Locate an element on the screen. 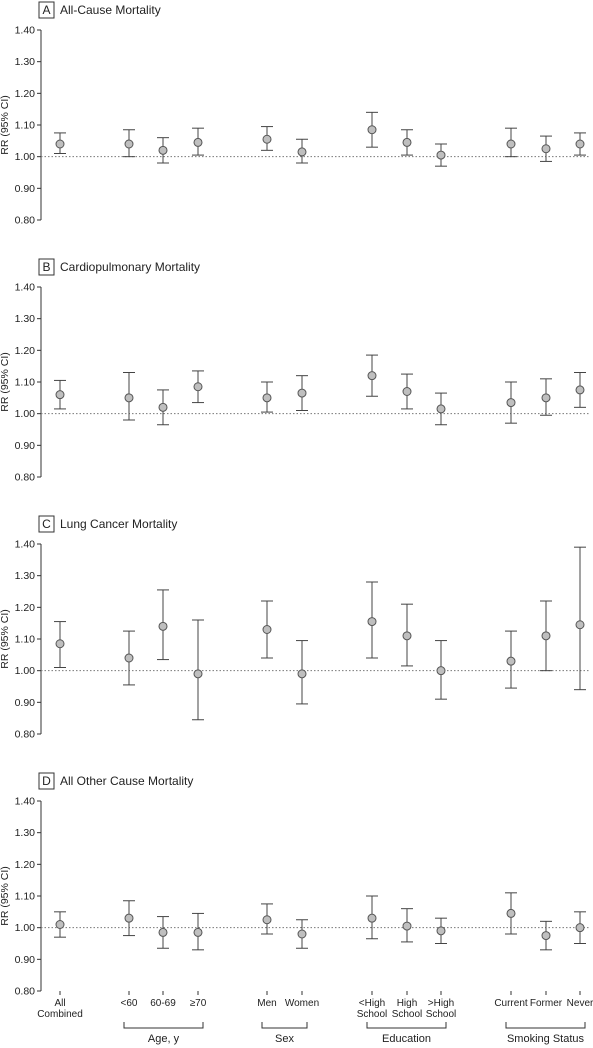 The height and width of the screenshot is (1048, 593). panel-title: All Other Cause Mortality is located at coordinates (126, 781).